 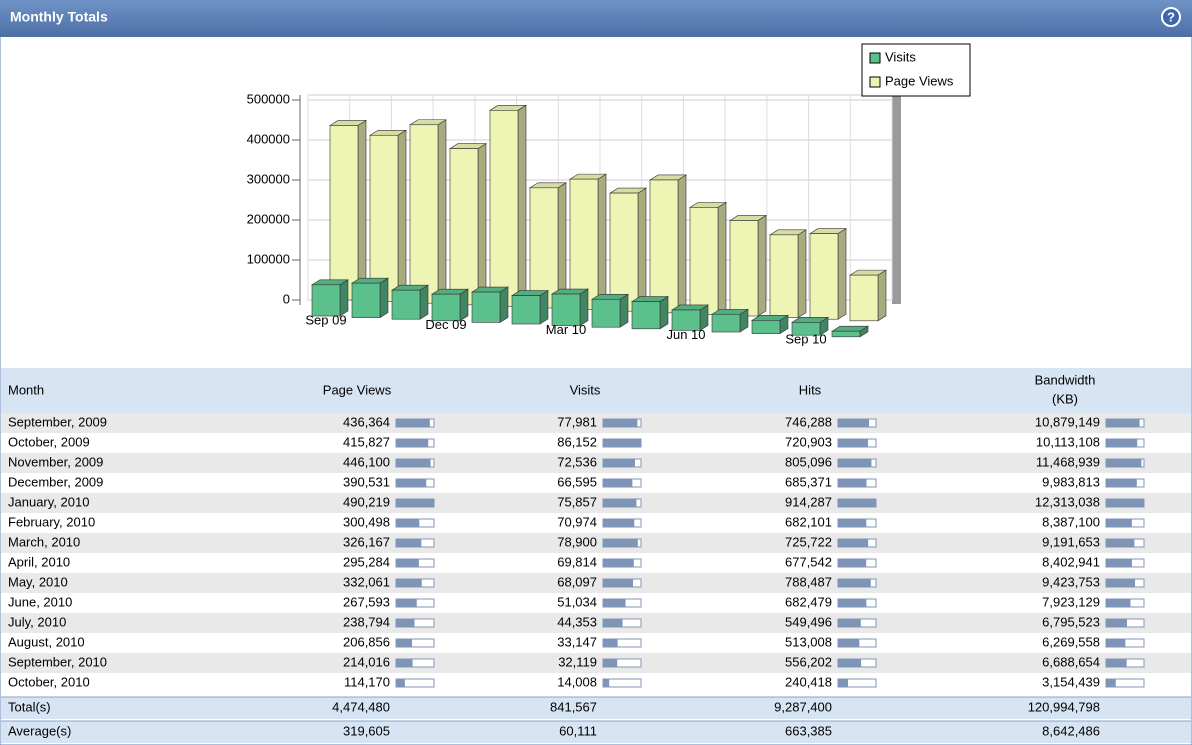 I want to click on summary-cell: 841,567, so click(x=573, y=706).